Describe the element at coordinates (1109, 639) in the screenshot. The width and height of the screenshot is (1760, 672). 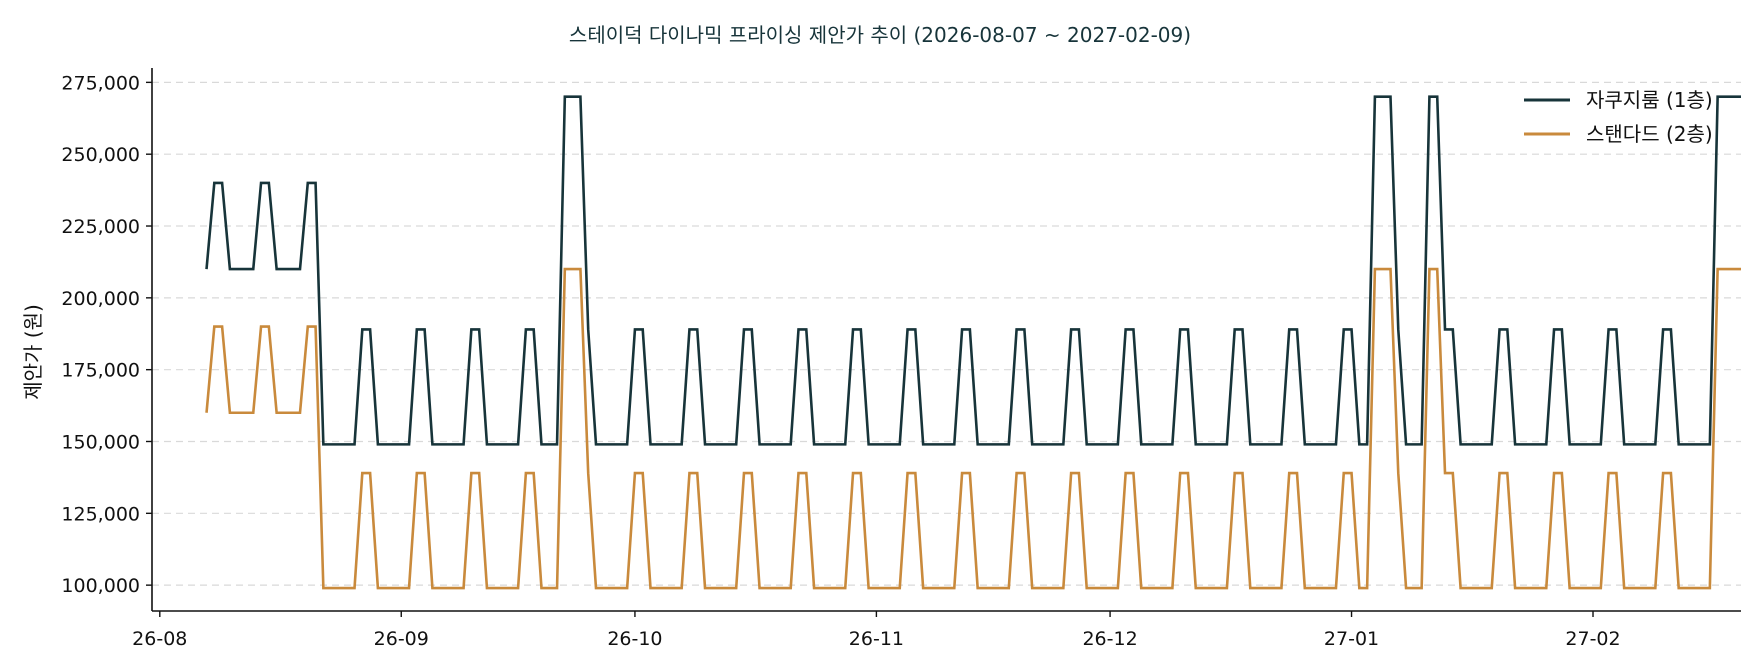
I see `x-tick-label: 26-12` at that location.